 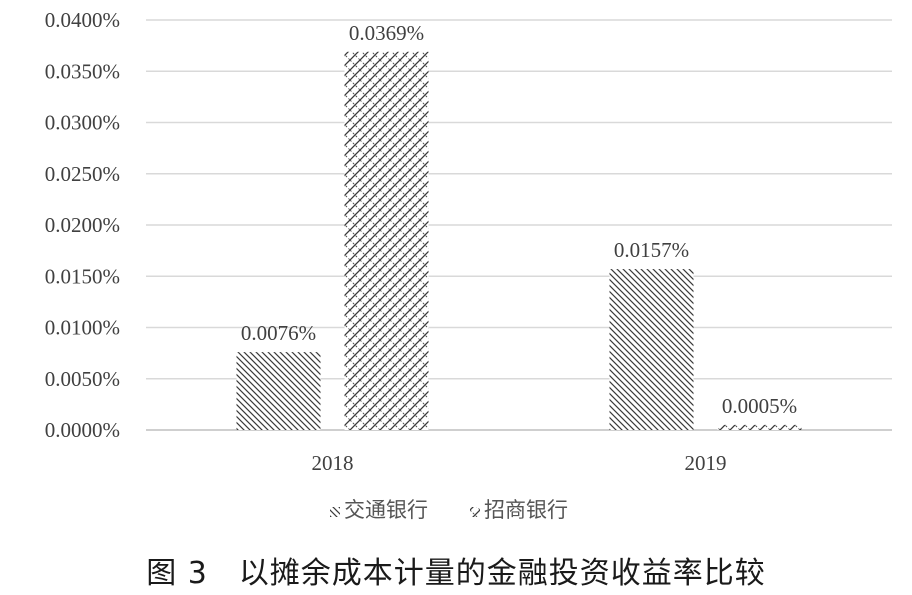 What do you see at coordinates (386, 510) in the screenshot?
I see `legend-label: 交通银行` at bounding box center [386, 510].